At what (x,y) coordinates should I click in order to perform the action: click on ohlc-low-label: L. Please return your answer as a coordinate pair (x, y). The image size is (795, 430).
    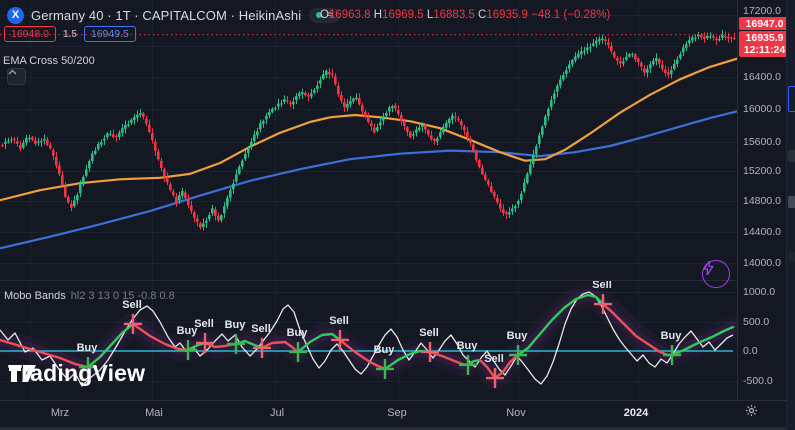
    Looking at the image, I should click on (430, 15).